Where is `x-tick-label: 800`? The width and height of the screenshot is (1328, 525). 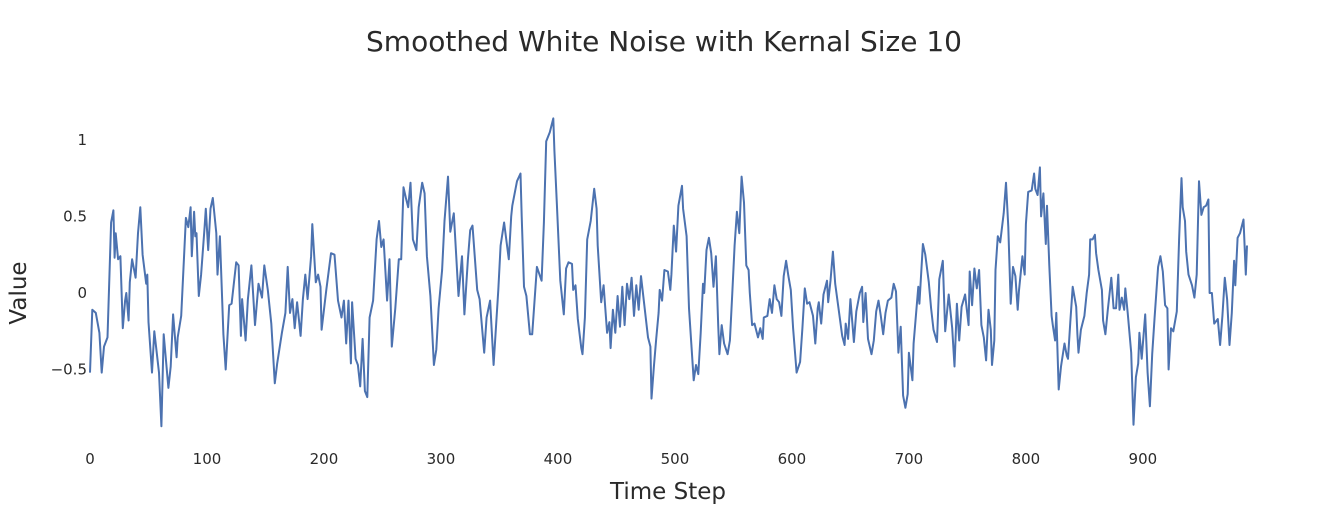
x-tick-label: 800 is located at coordinates (1026, 459).